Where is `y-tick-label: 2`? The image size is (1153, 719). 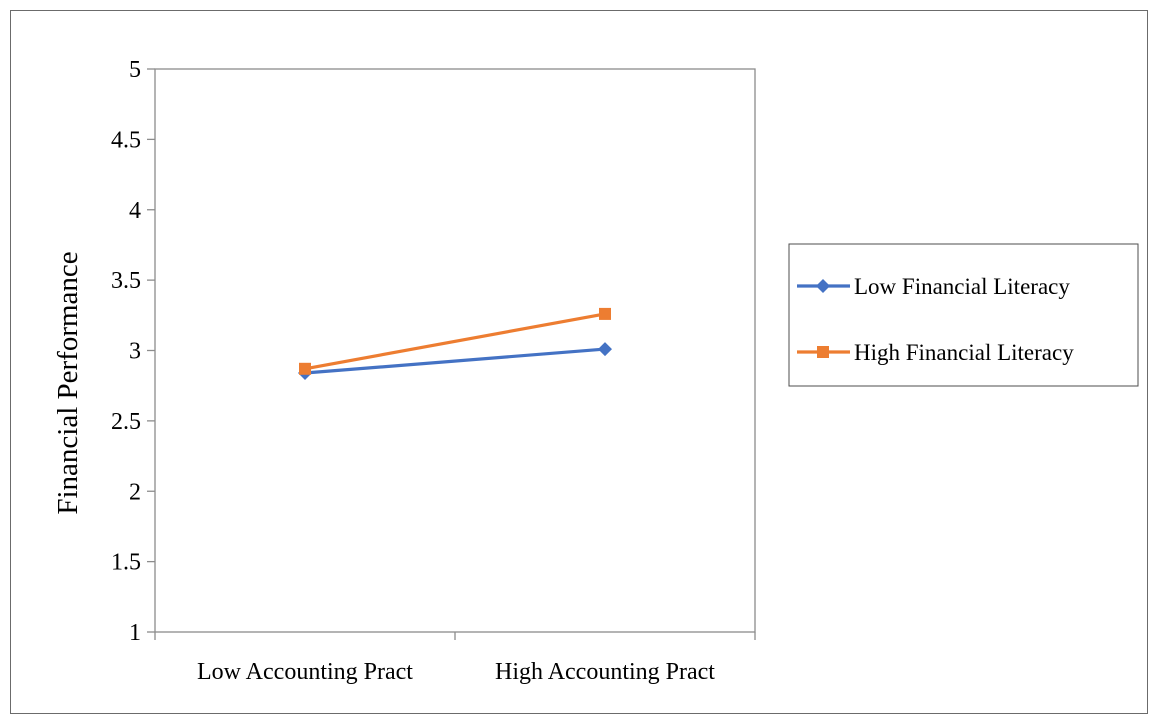 y-tick-label: 2 is located at coordinates (135, 492).